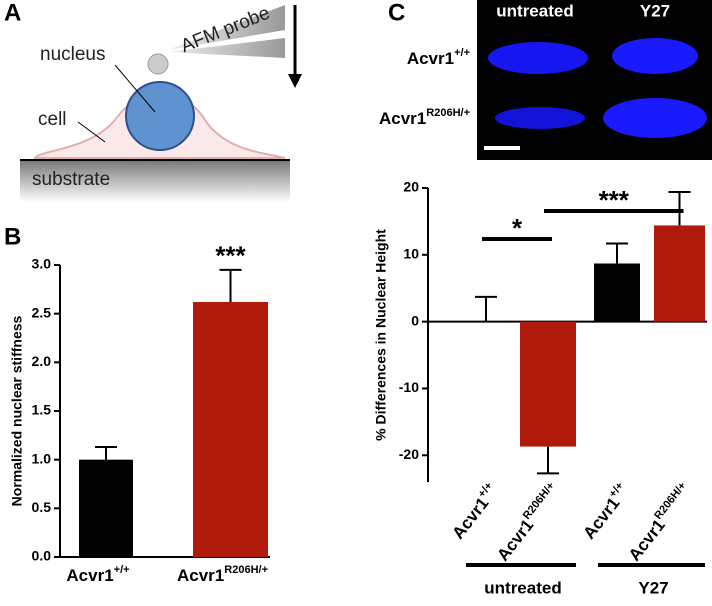  Describe the element at coordinates (655, 10) in the screenshot. I see `column-label: Y27` at that location.